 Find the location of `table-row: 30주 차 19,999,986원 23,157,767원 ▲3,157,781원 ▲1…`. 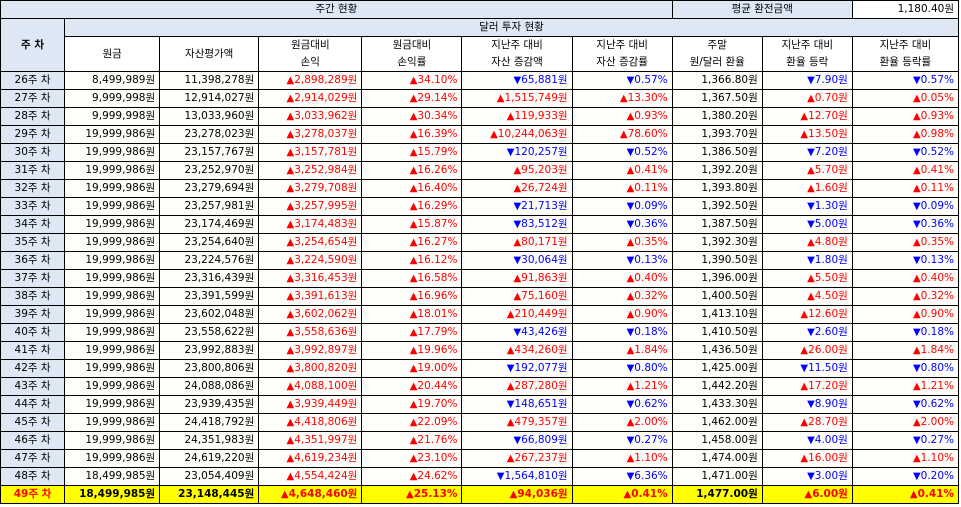

table-row: 30주 차 19,999,986원 23,157,767원 ▲3,157,781원 ▲1… is located at coordinates (480, 152).